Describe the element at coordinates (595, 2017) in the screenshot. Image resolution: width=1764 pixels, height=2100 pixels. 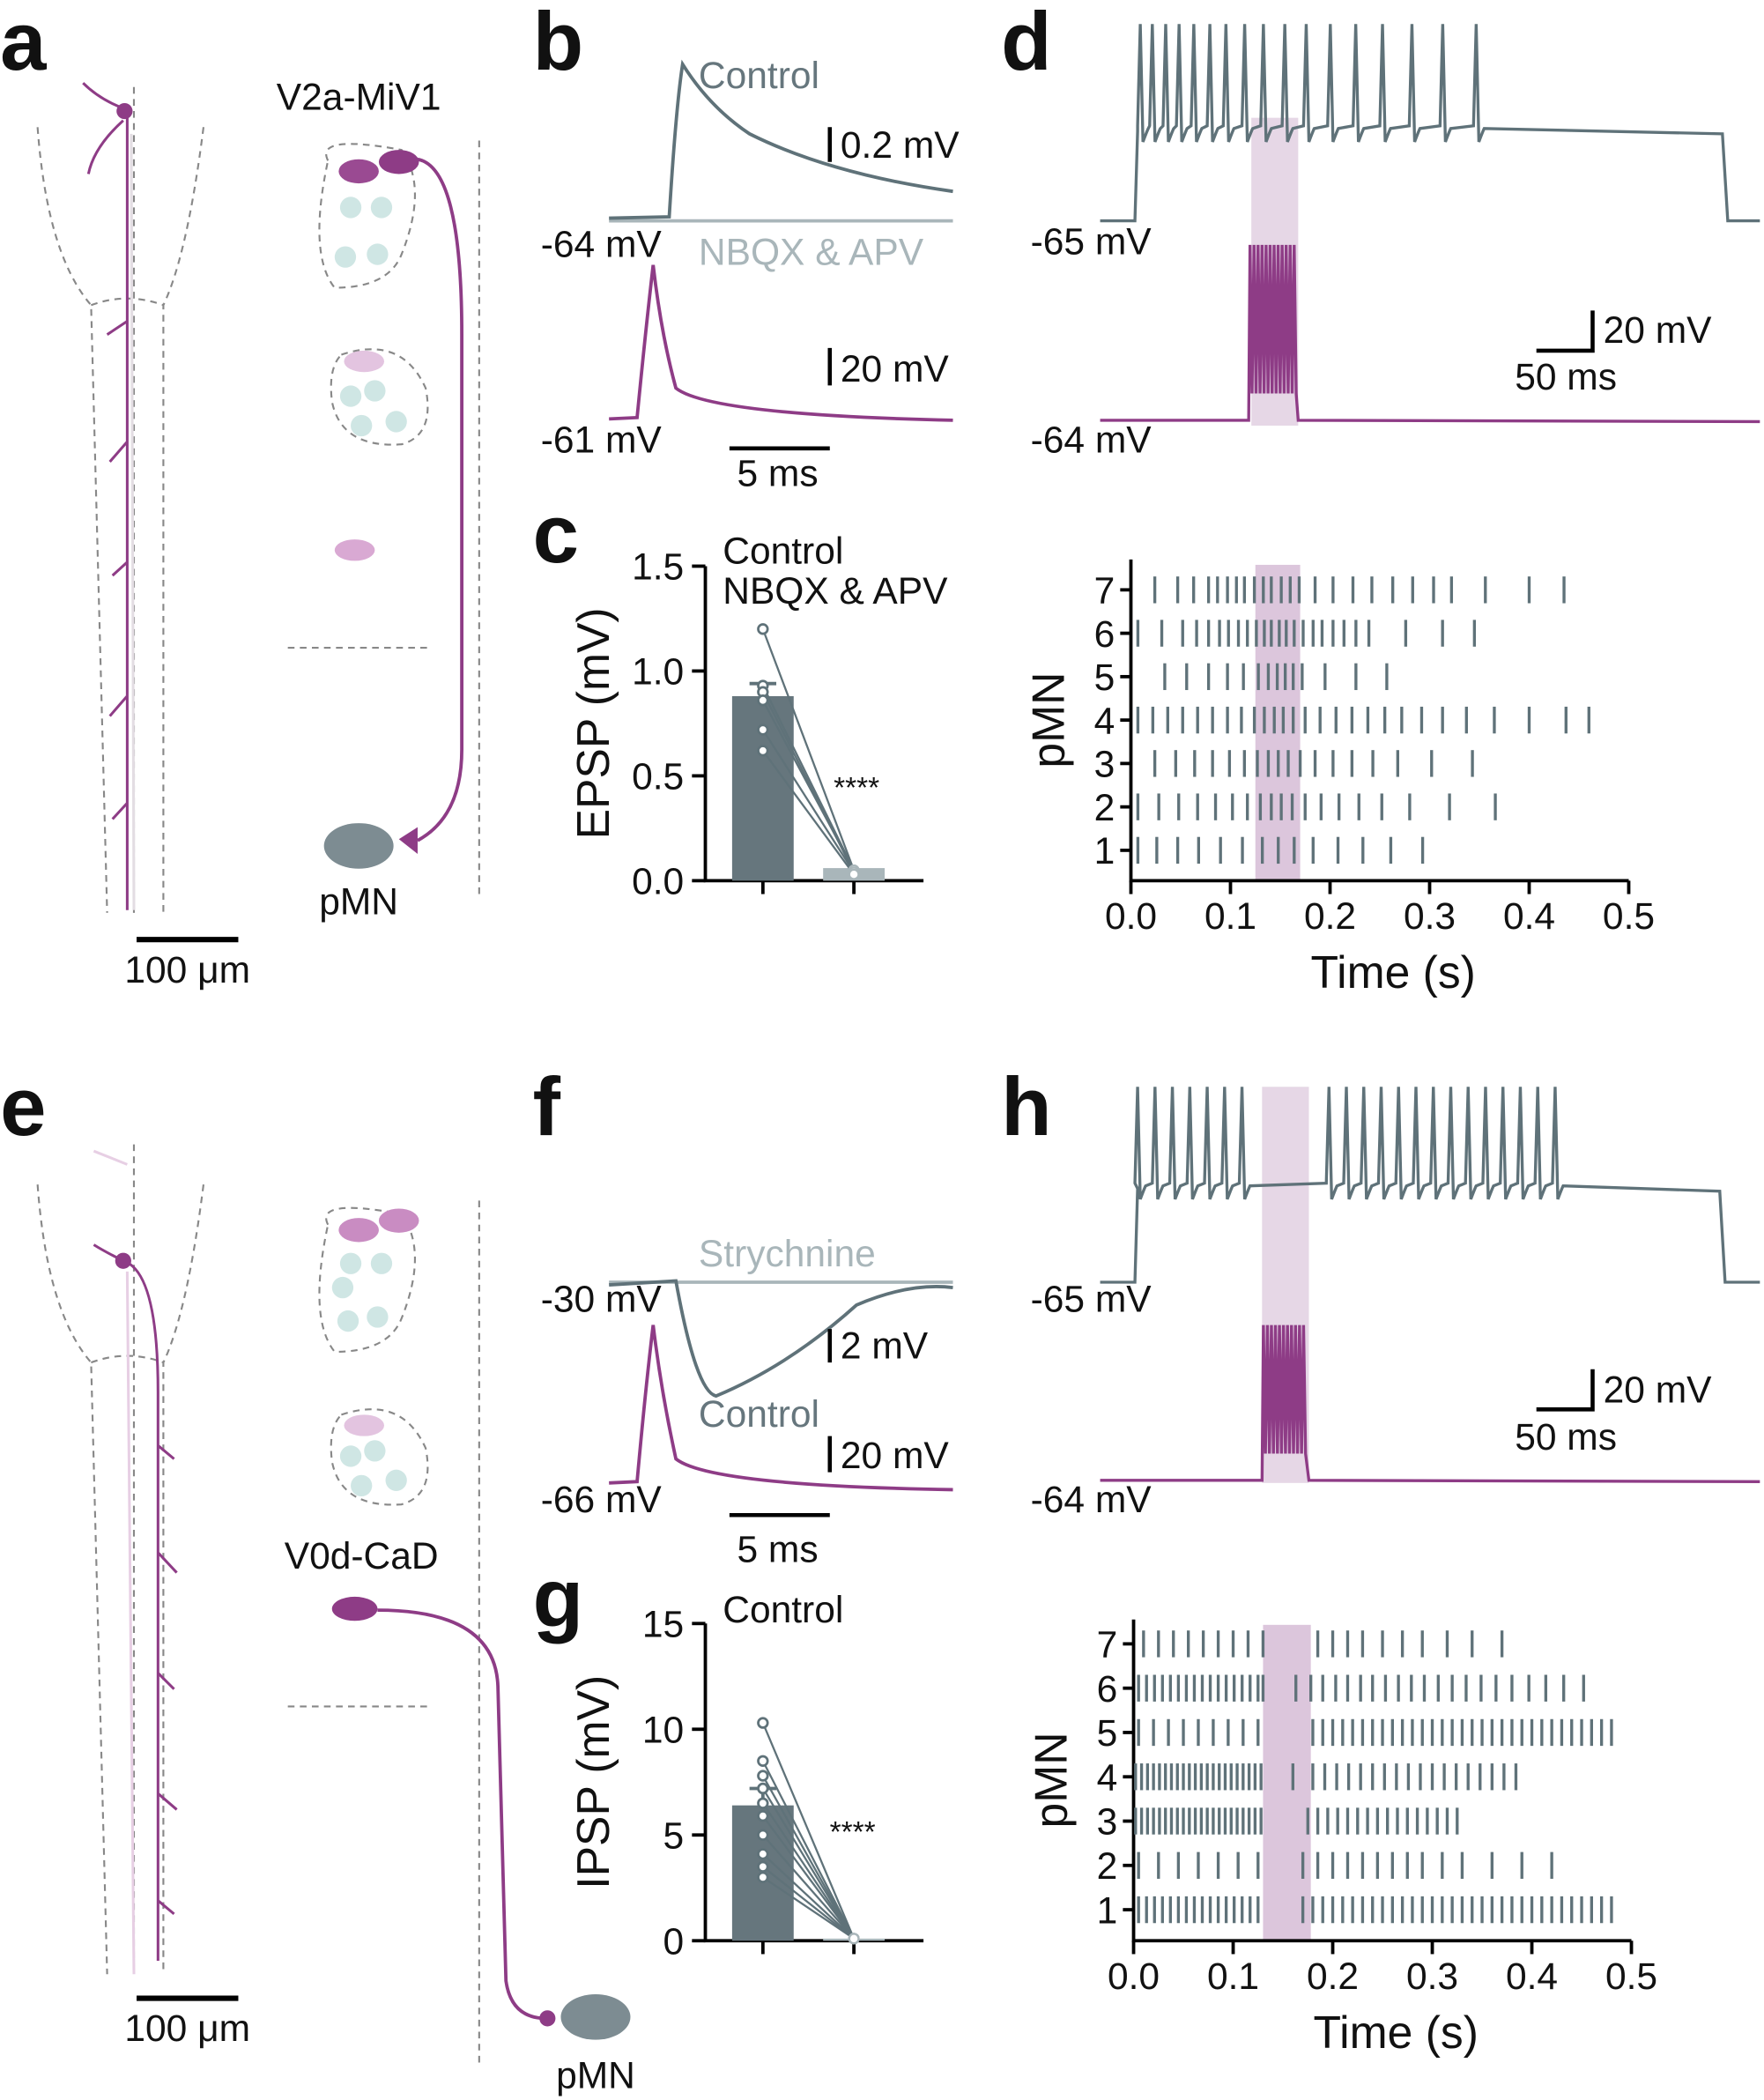
I see `motor-neuron` at that location.